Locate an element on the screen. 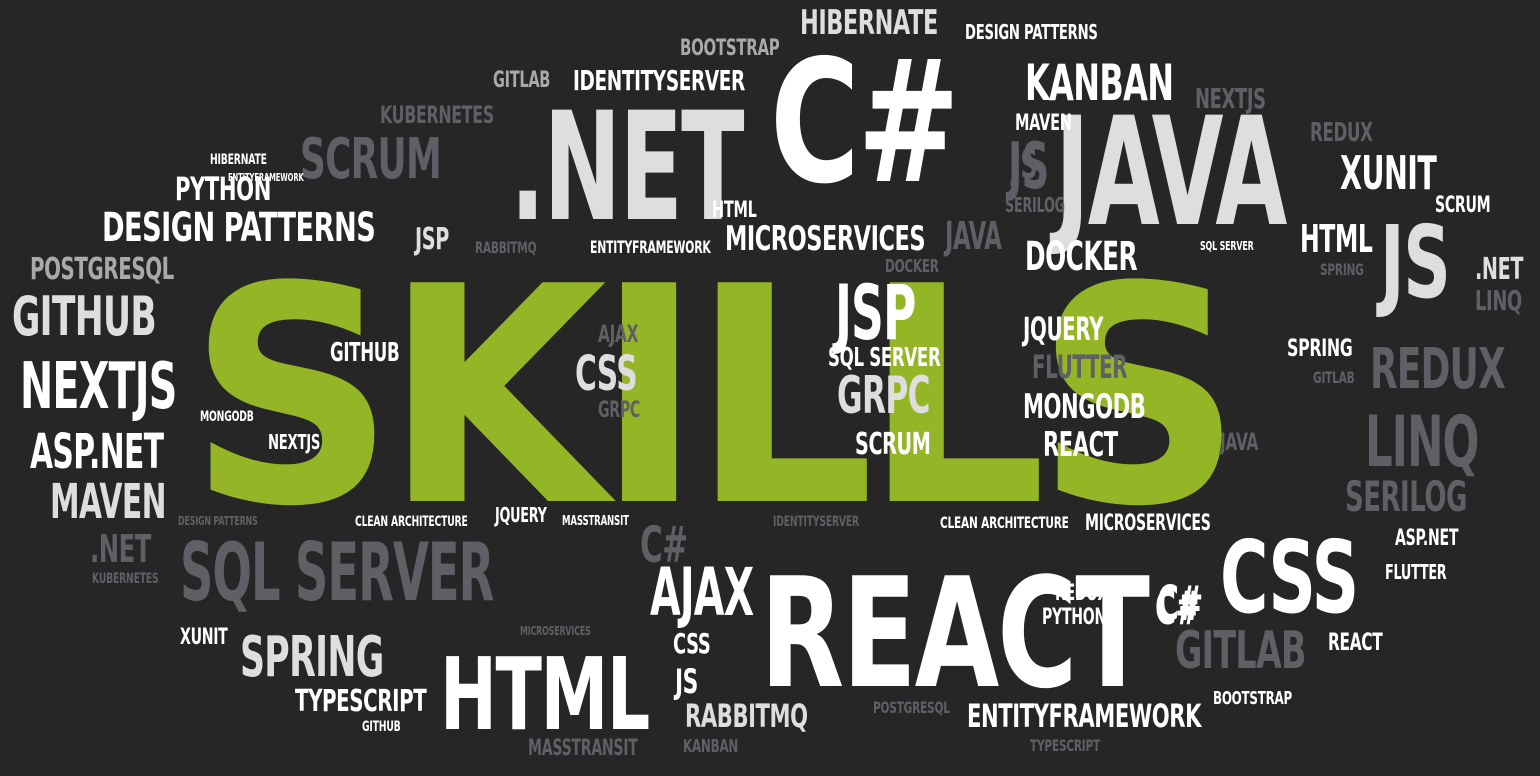  skill-word: SERILOG is located at coordinates (1035, 205).